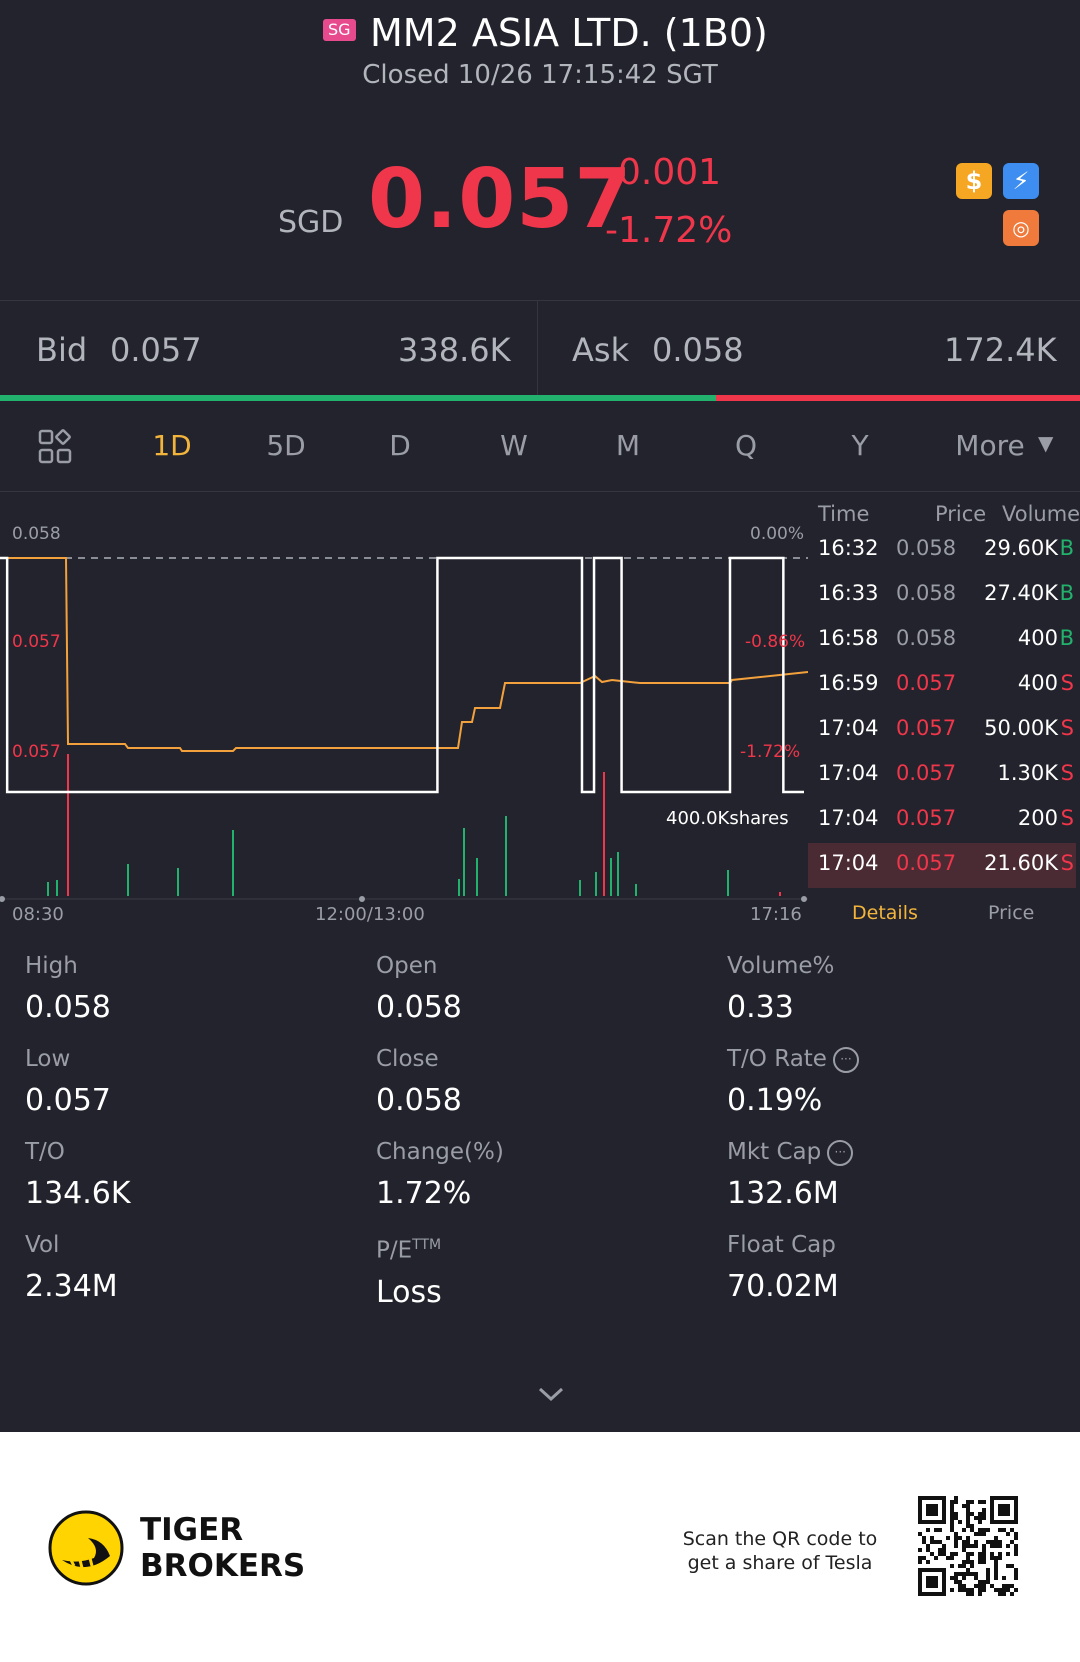 This screenshot has width=1080, height=1662. I want to click on bid-depth-bar, so click(358, 398).